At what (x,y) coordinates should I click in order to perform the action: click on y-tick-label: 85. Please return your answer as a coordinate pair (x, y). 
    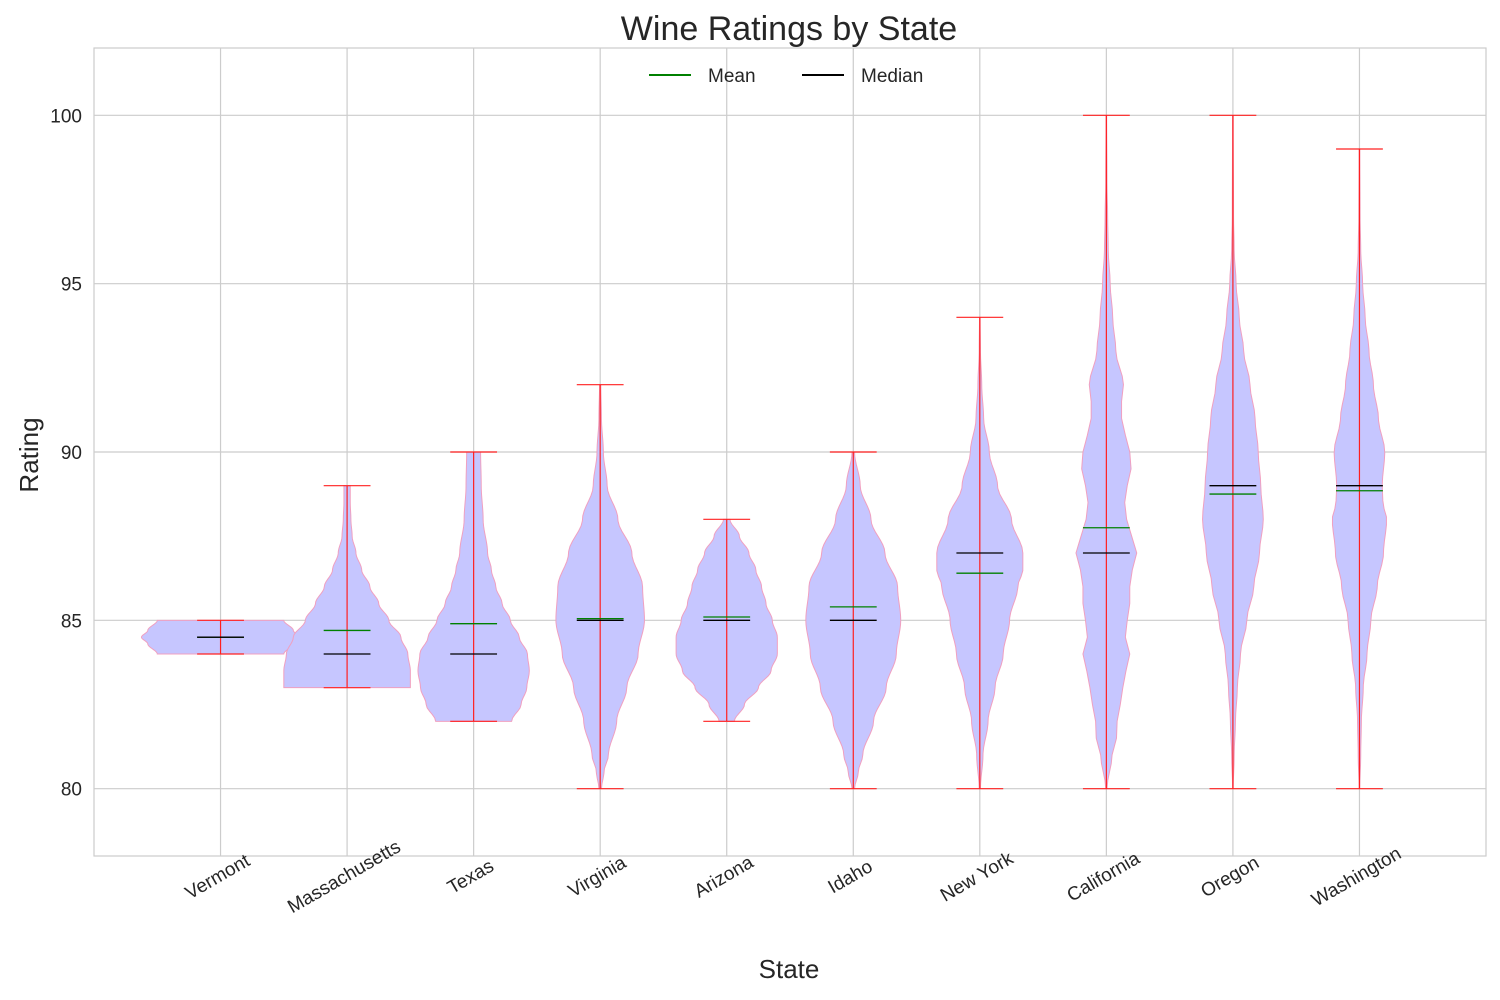
    Looking at the image, I should click on (71, 621).